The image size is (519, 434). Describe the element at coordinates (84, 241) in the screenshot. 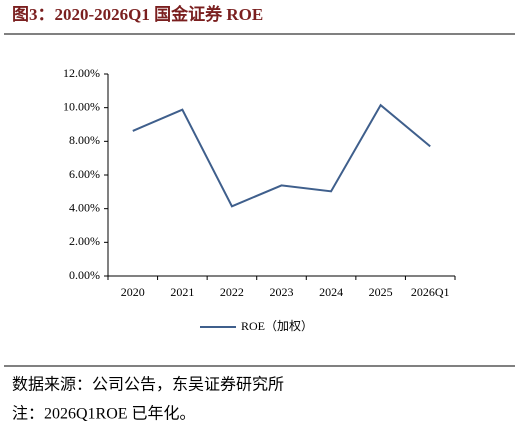

I see `y-tick-label: 2.00%` at that location.